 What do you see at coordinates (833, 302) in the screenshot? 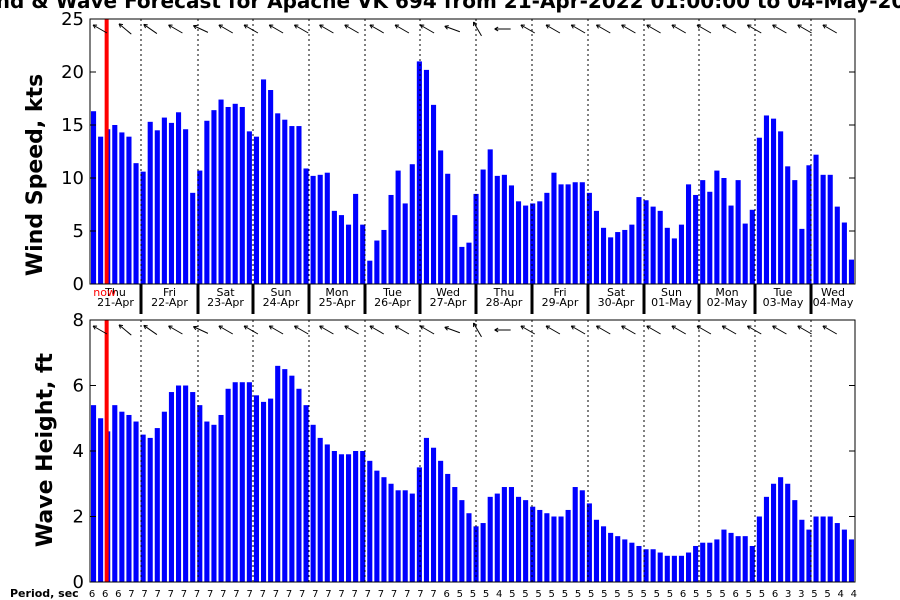
I see `date-label: 04-May` at bounding box center [833, 302].